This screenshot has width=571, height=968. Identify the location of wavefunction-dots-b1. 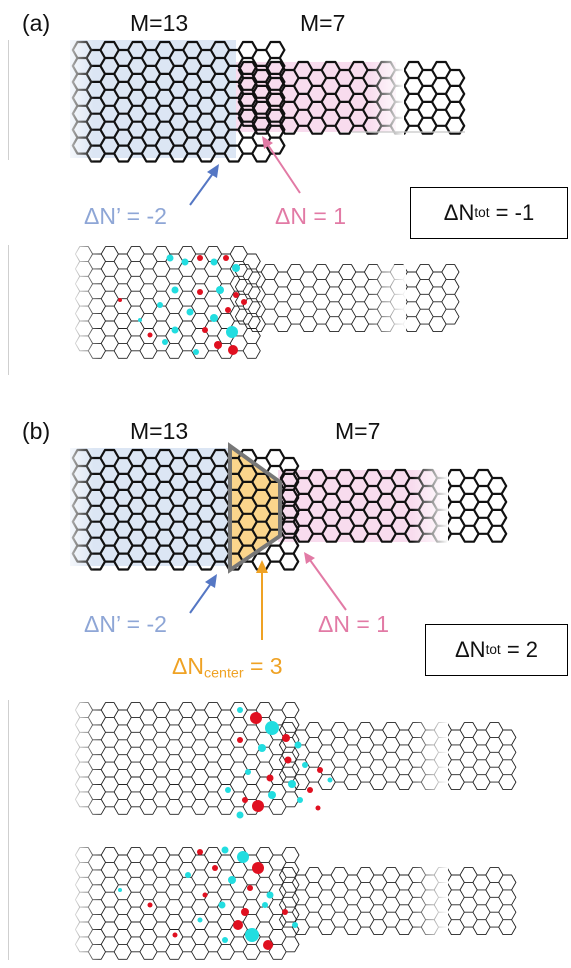
(279, 763).